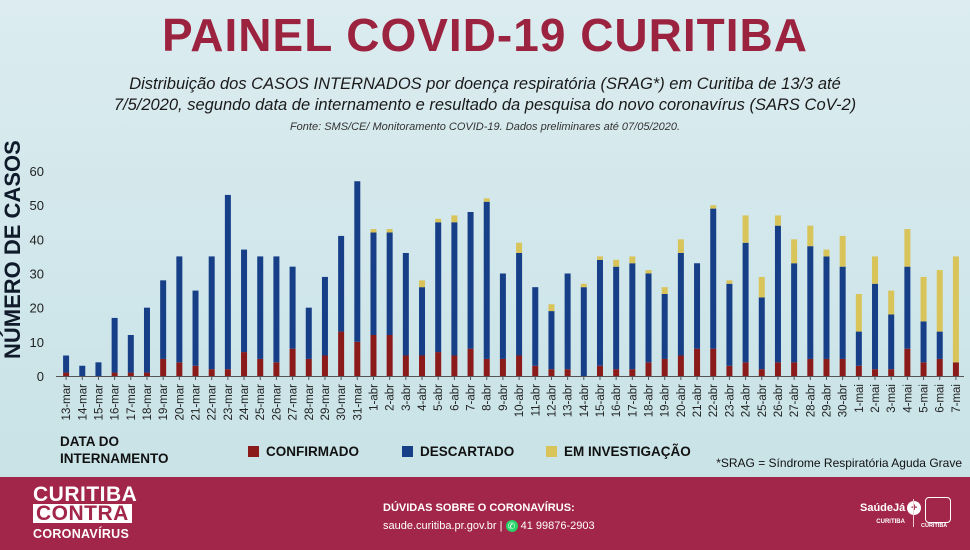 The width and height of the screenshot is (970, 550). Describe the element at coordinates (374, 397) in the screenshot. I see `x-tick-label: 1-abr` at that location.